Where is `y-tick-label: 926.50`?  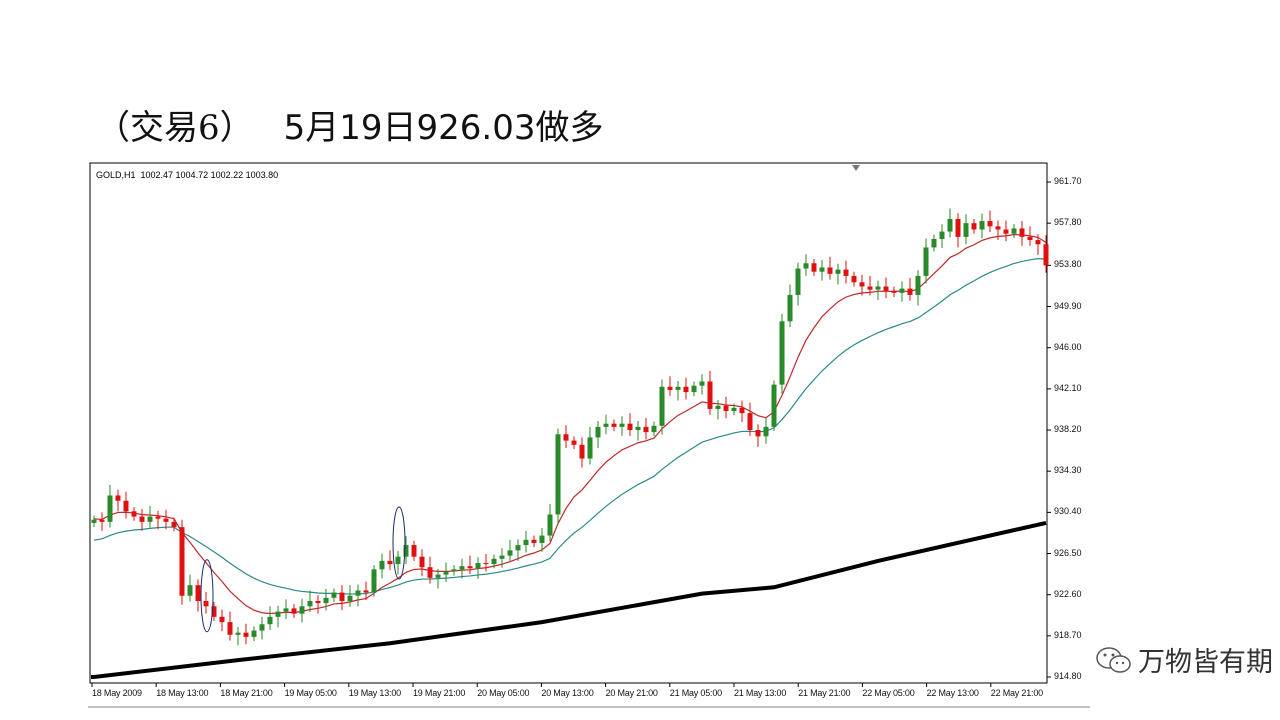
y-tick-label: 926.50 is located at coordinates (1068, 552).